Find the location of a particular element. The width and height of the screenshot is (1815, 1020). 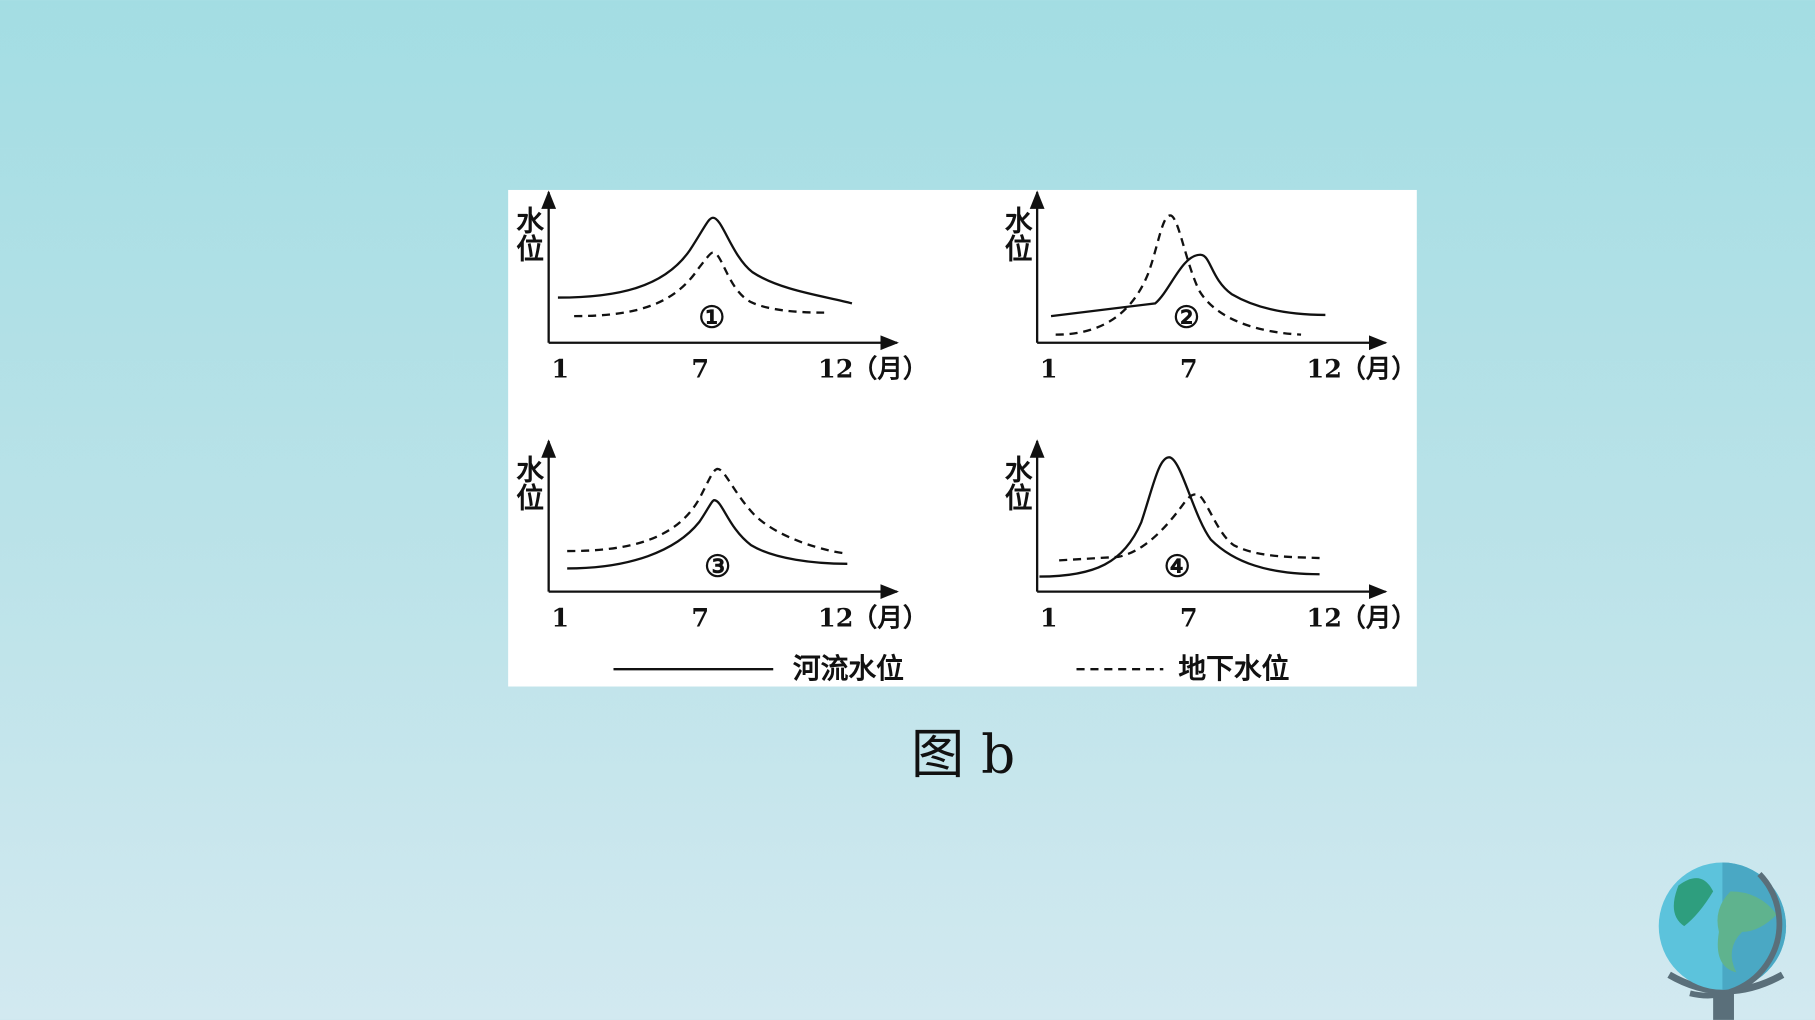

panel-marker: ② is located at coordinates (1186, 318).